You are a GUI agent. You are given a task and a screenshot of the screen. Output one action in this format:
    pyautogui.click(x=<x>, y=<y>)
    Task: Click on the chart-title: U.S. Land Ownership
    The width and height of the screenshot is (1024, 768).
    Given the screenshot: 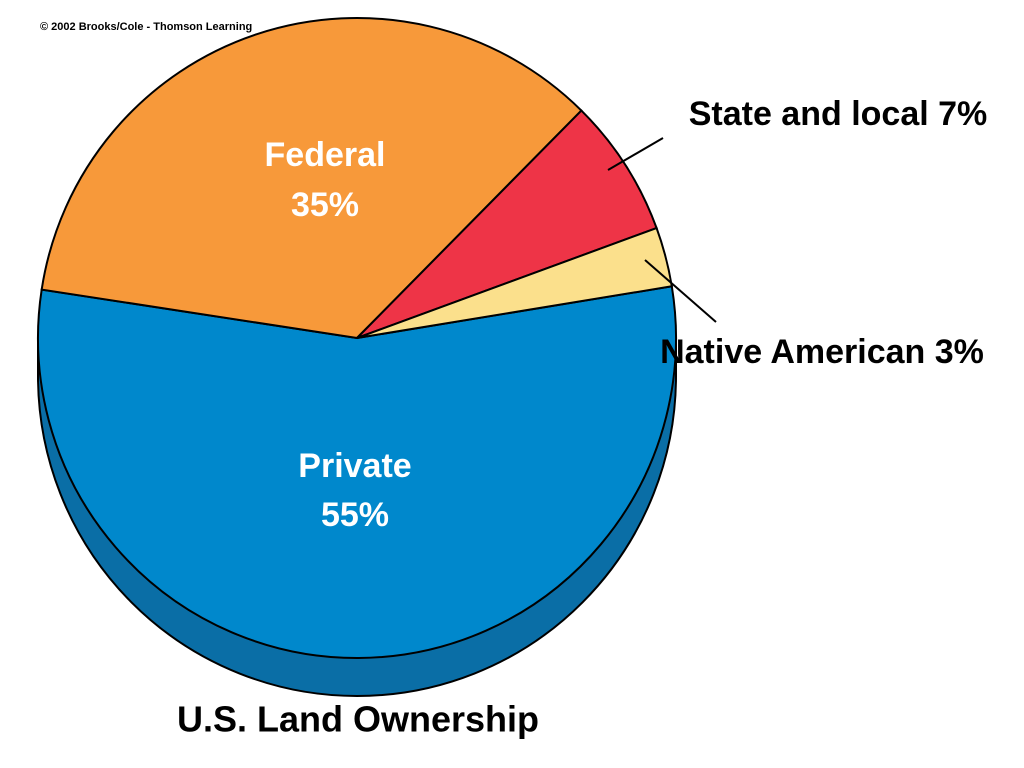 What is the action you would take?
    pyautogui.click(x=358, y=719)
    